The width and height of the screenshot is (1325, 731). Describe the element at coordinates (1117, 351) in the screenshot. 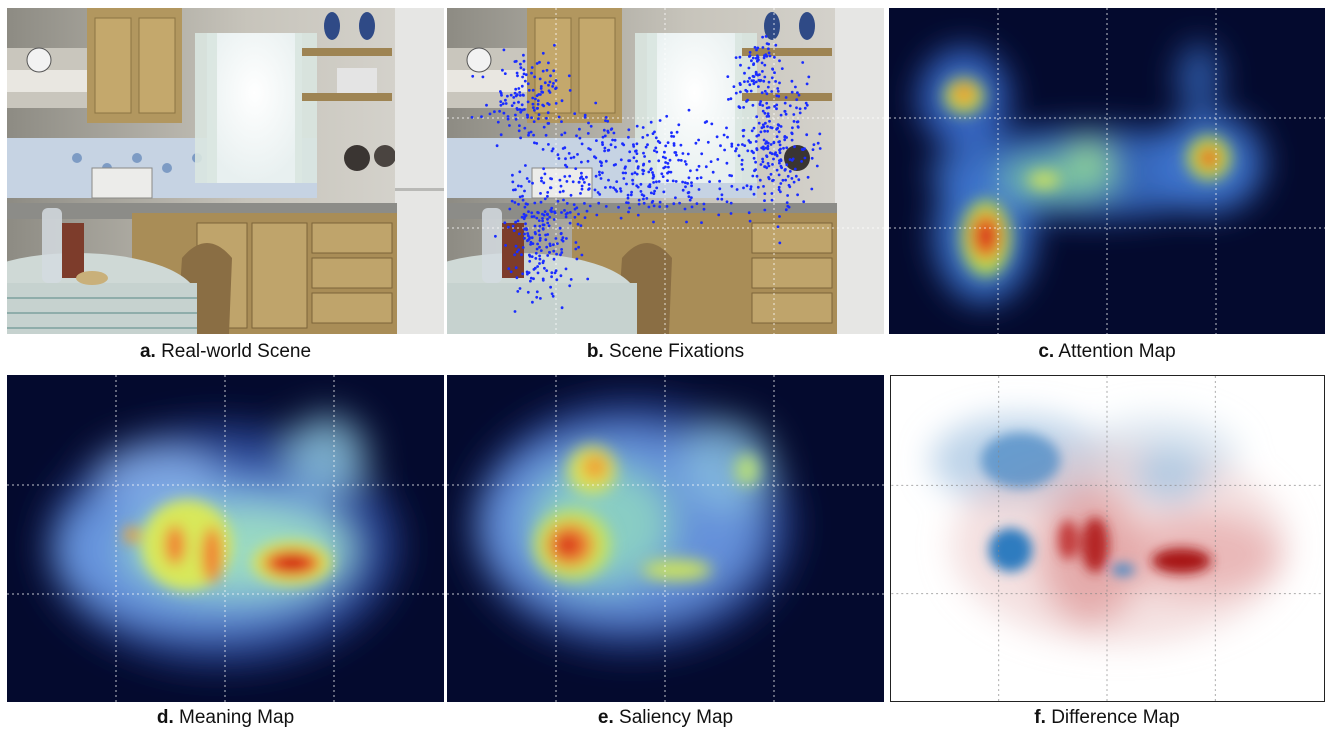

I see `caption-c-text: Attention Map` at that location.